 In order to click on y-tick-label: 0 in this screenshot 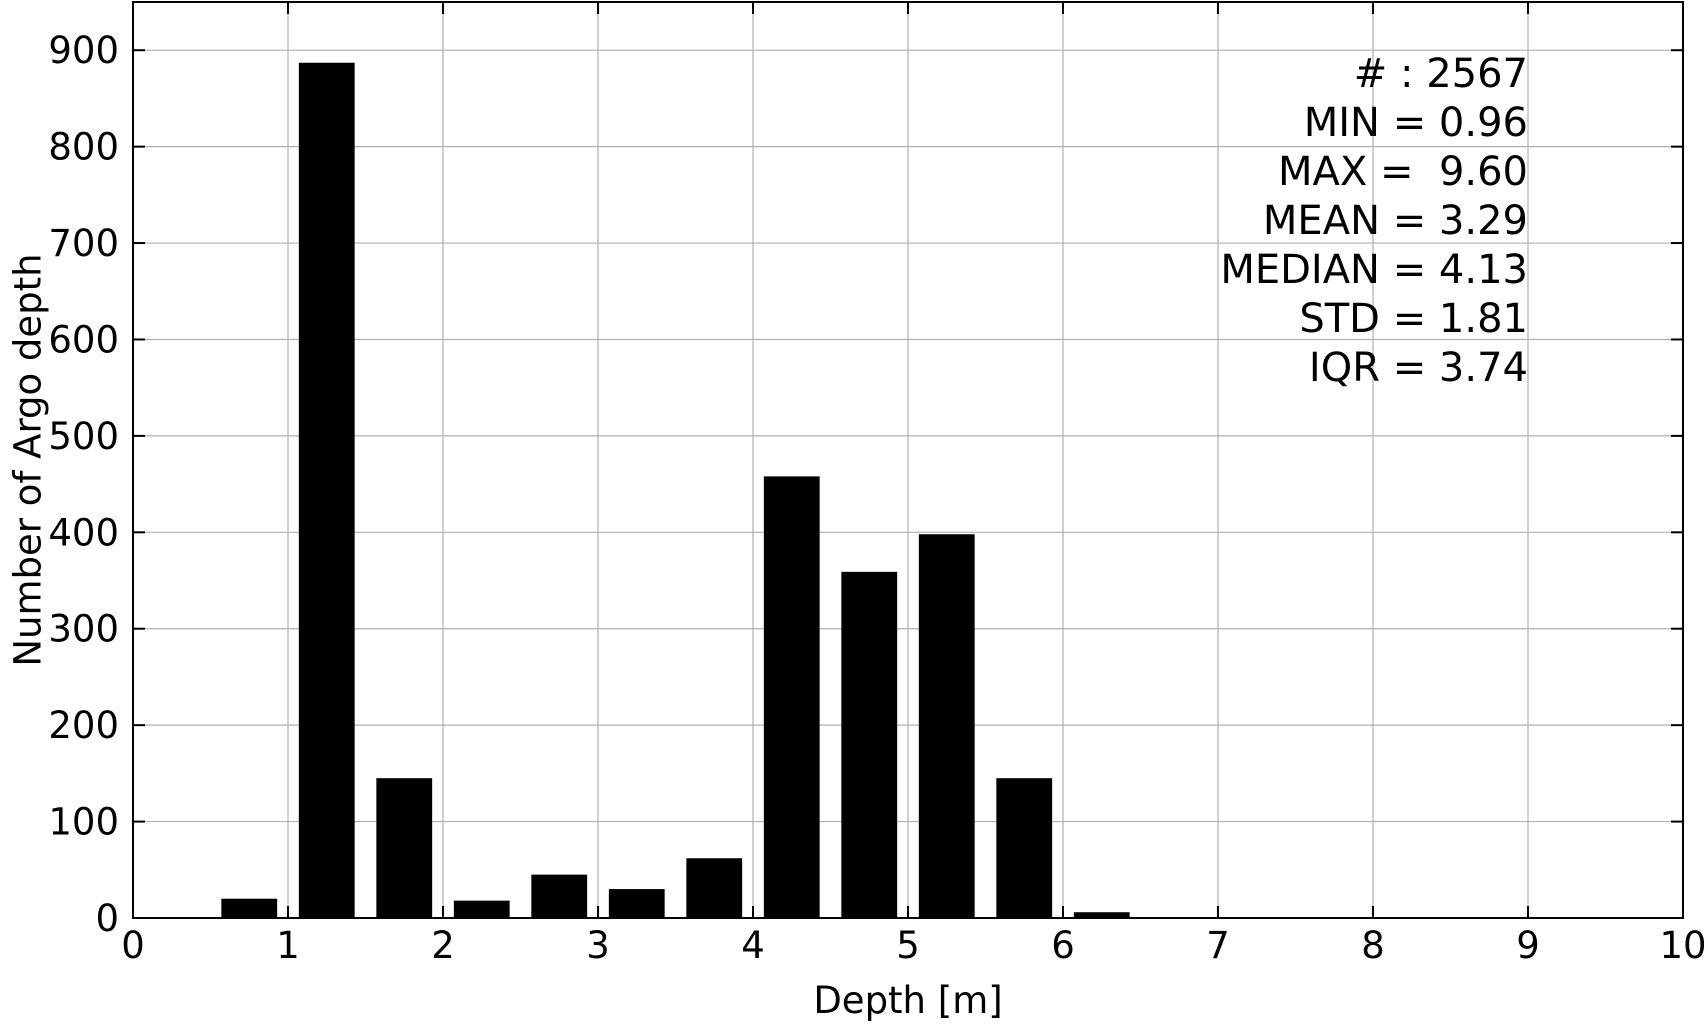, I will do `click(107, 918)`.